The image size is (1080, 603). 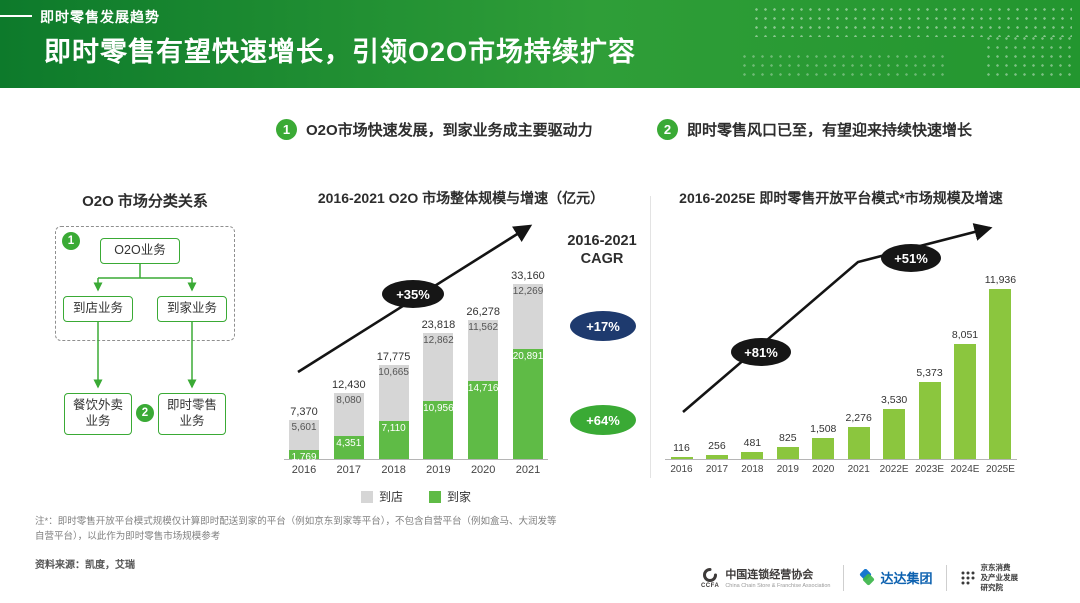 What do you see at coordinates (967, 578) in the screenshot?
I see `jd-dots-icon` at bounding box center [967, 578].